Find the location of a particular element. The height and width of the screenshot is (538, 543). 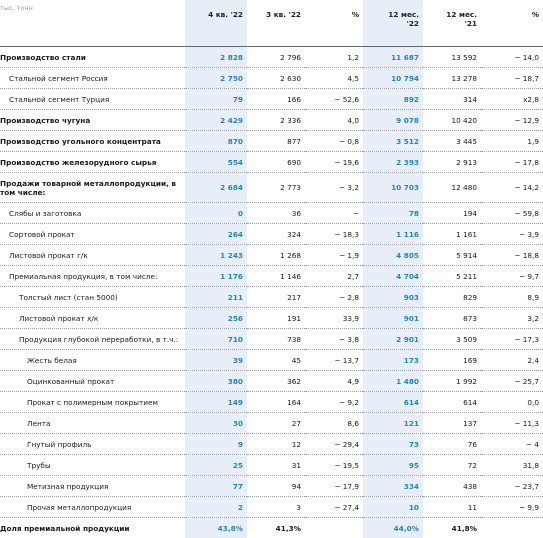

cell-q4: 79 is located at coordinates (216, 99).